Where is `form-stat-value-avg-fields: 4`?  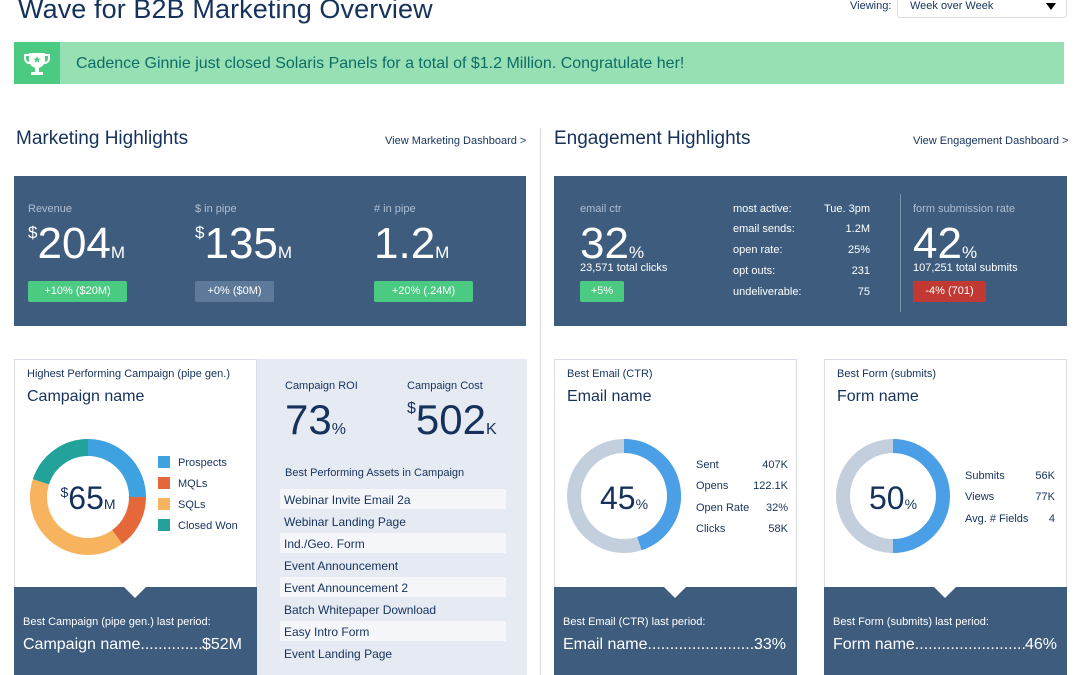 form-stat-value-avg-fields: 4 is located at coordinates (1051, 519).